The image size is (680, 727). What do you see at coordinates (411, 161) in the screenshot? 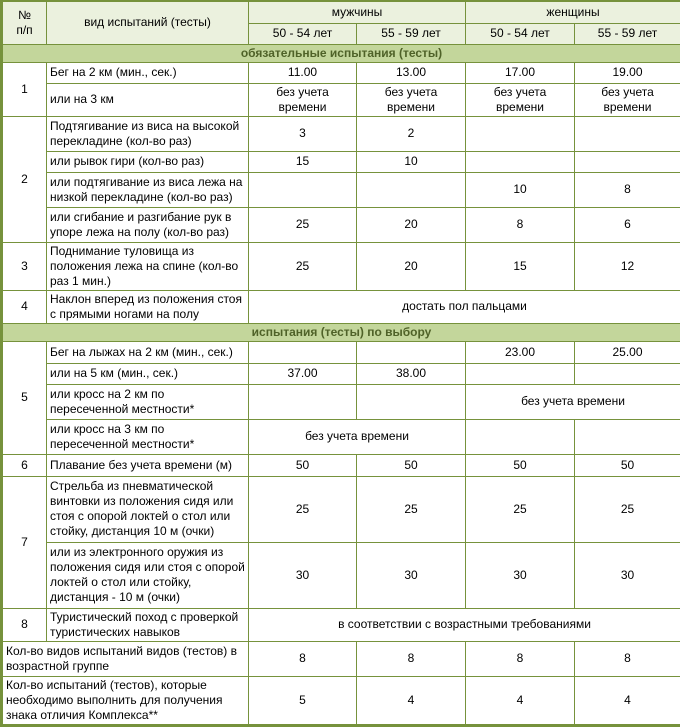
I see `value-cell: 10` at bounding box center [411, 161].